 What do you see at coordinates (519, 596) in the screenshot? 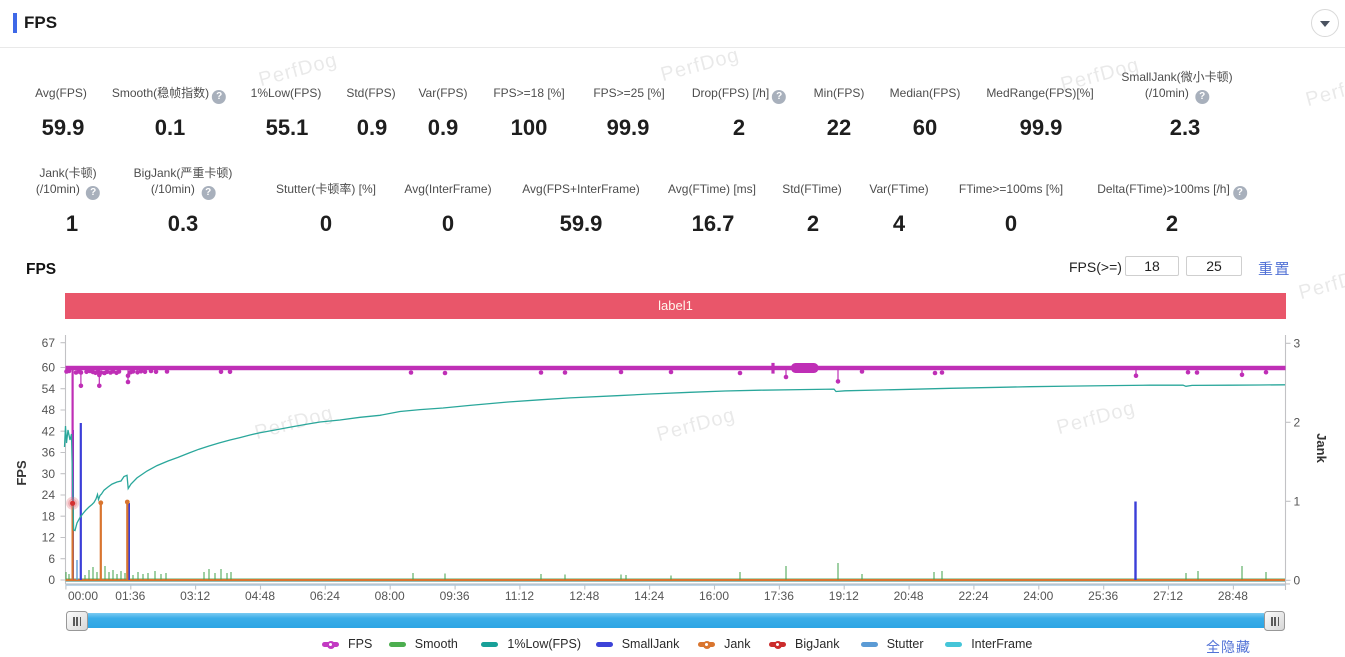
I see `svg-text: 11:12` at bounding box center [519, 596].